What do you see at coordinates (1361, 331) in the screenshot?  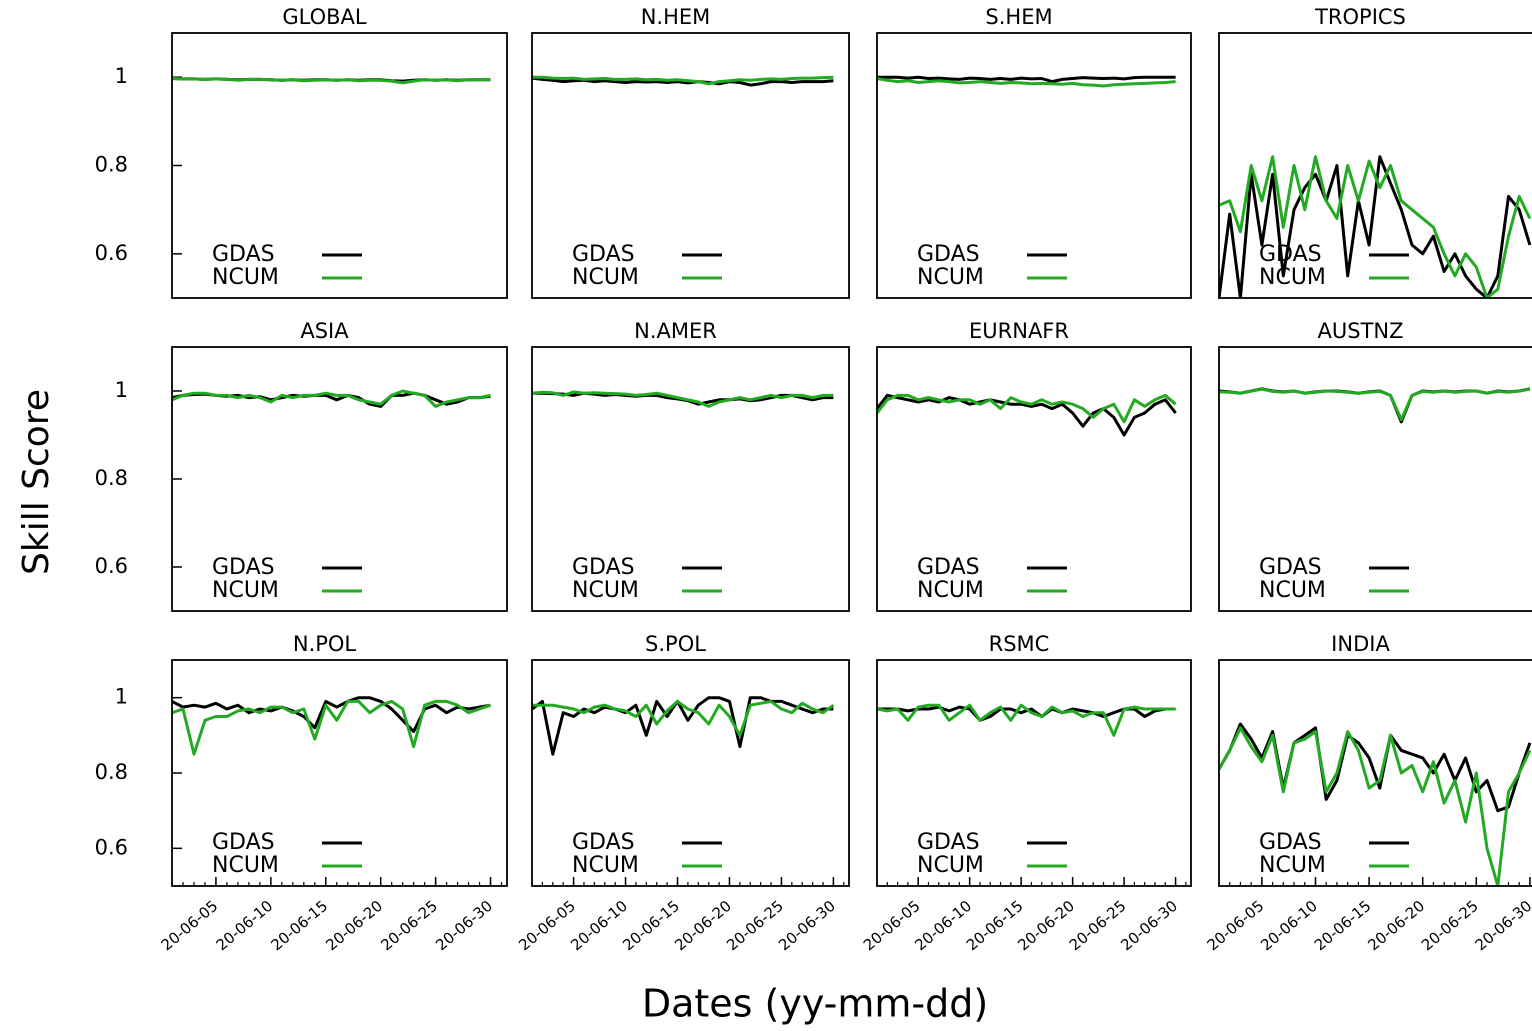 I see `panel-title: AUSTNZ` at bounding box center [1361, 331].